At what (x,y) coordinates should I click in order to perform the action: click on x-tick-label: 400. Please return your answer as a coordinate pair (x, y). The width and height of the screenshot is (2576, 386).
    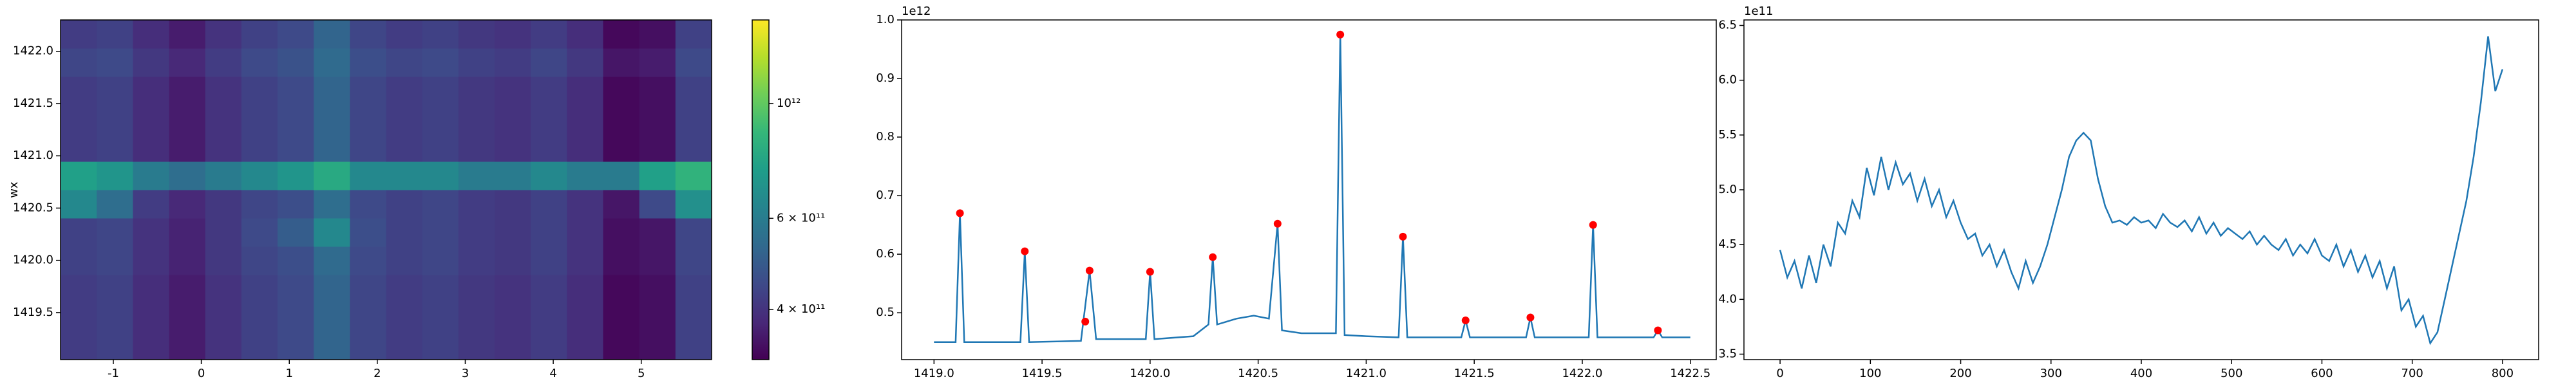
    Looking at the image, I should click on (2141, 373).